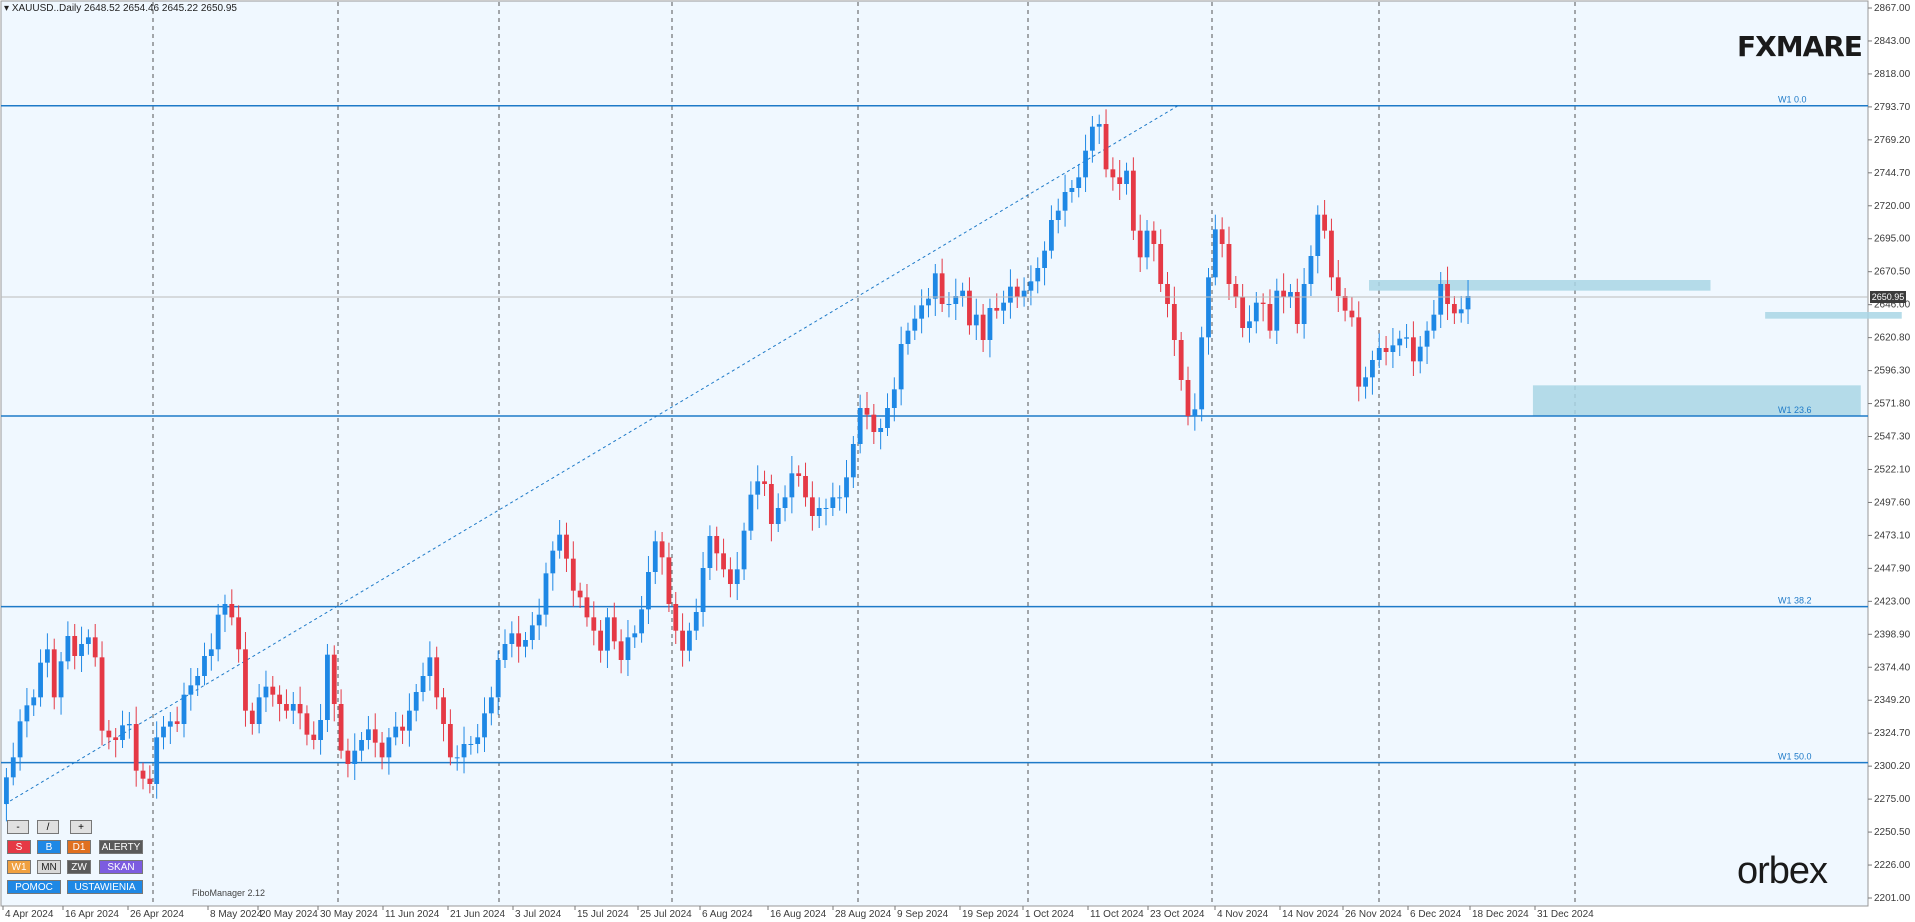 The width and height of the screenshot is (1915, 922). What do you see at coordinates (19, 847) in the screenshot?
I see `sell-button: S` at bounding box center [19, 847].